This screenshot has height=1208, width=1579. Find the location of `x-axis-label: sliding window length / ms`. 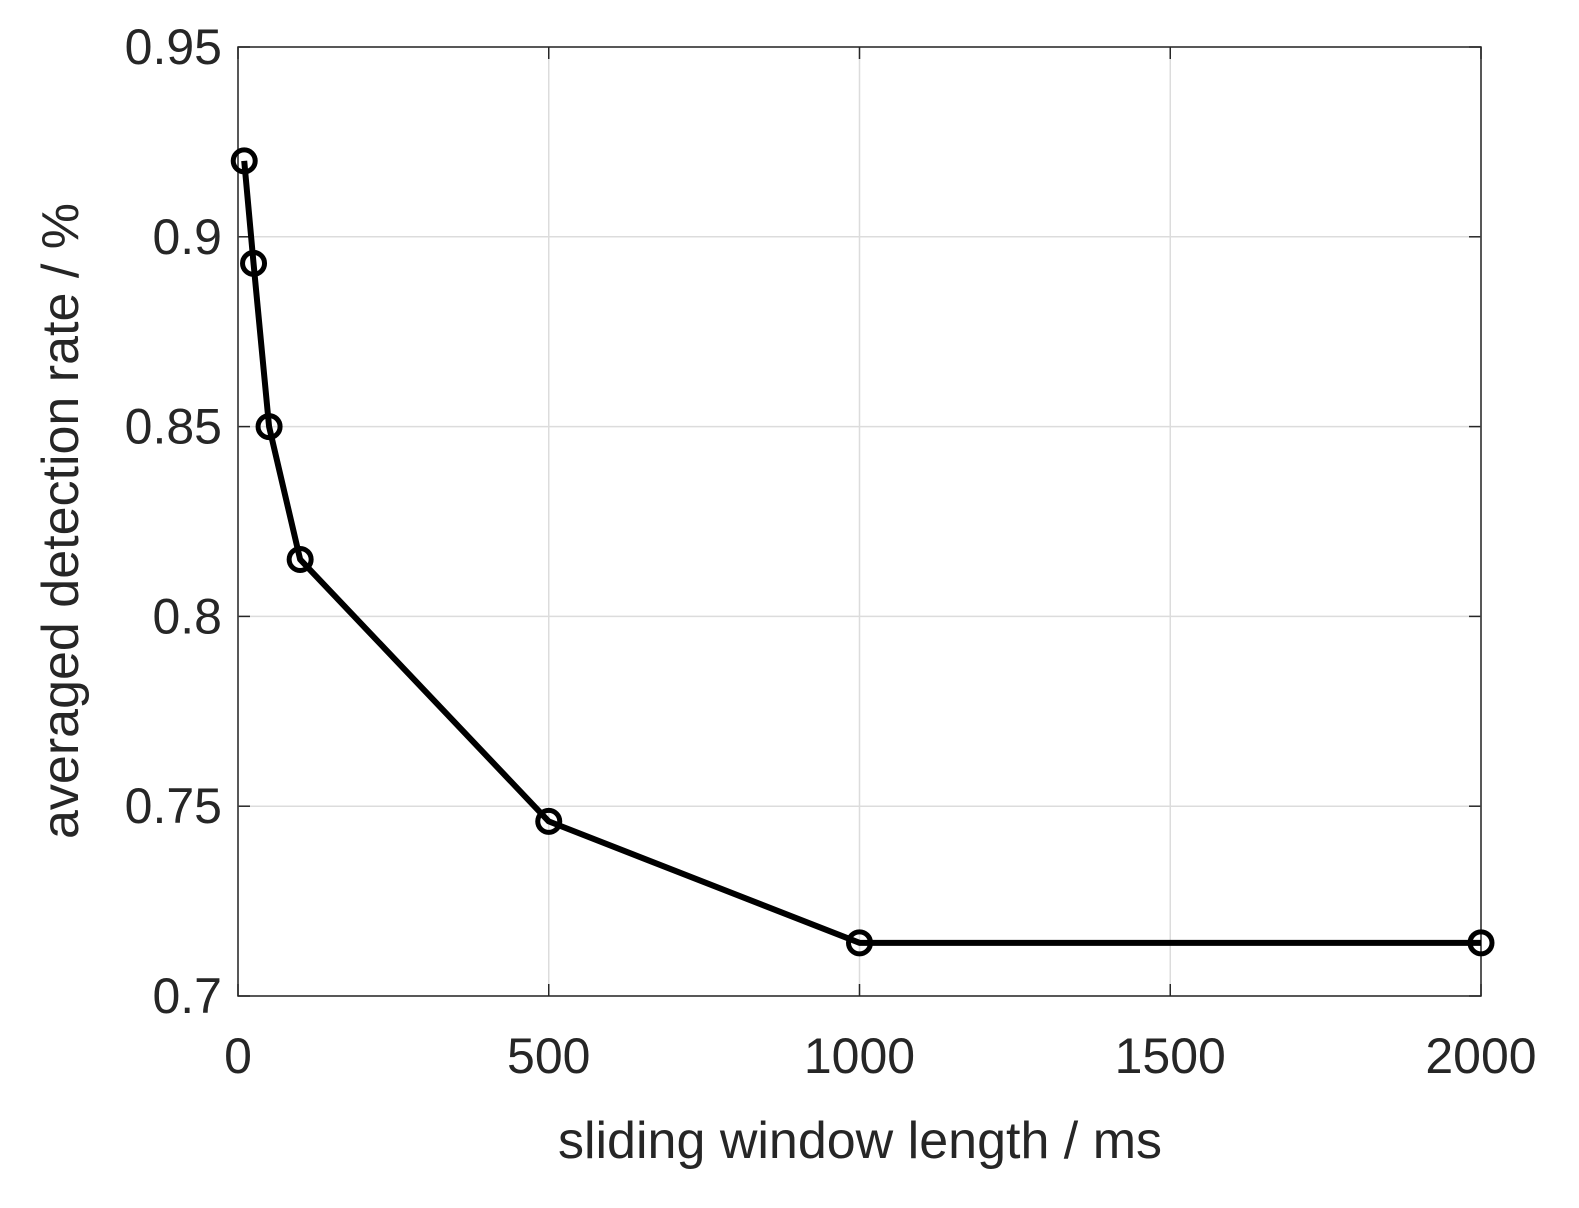

x-axis-label: sliding window length / ms is located at coordinates (860, 1141).